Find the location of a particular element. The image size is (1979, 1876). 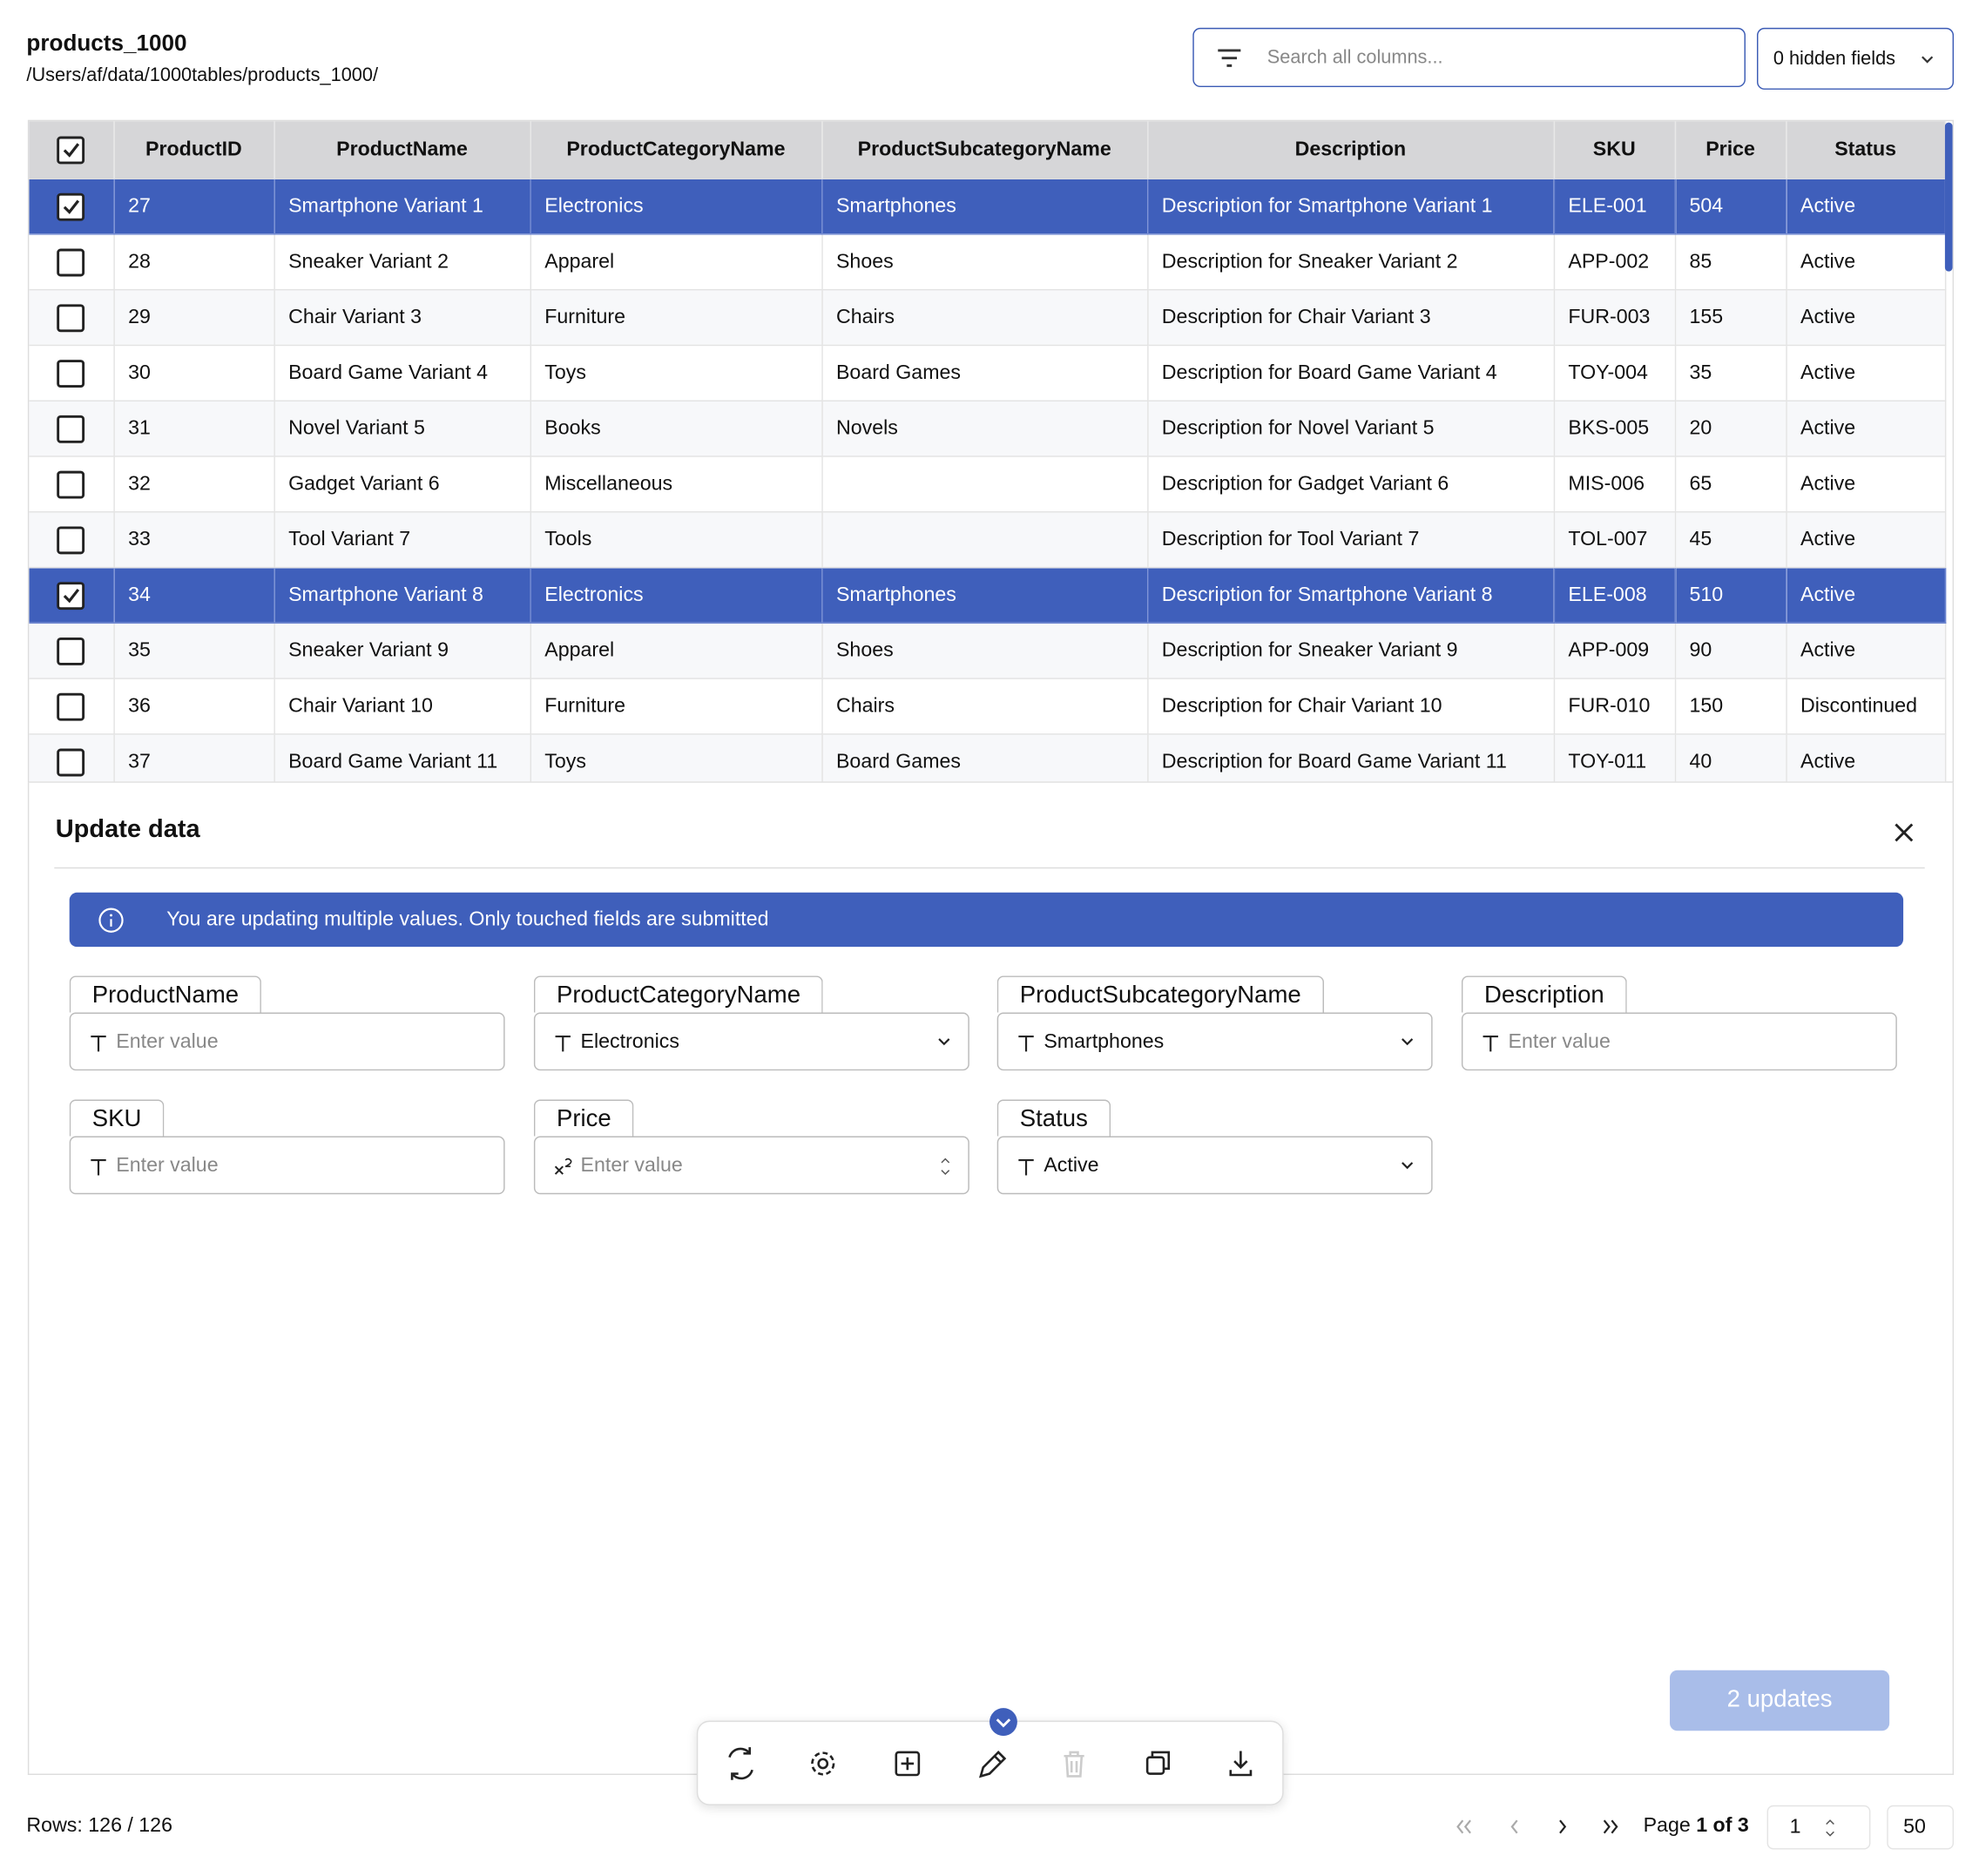

toolbar-icons is located at coordinates (991, 1763).